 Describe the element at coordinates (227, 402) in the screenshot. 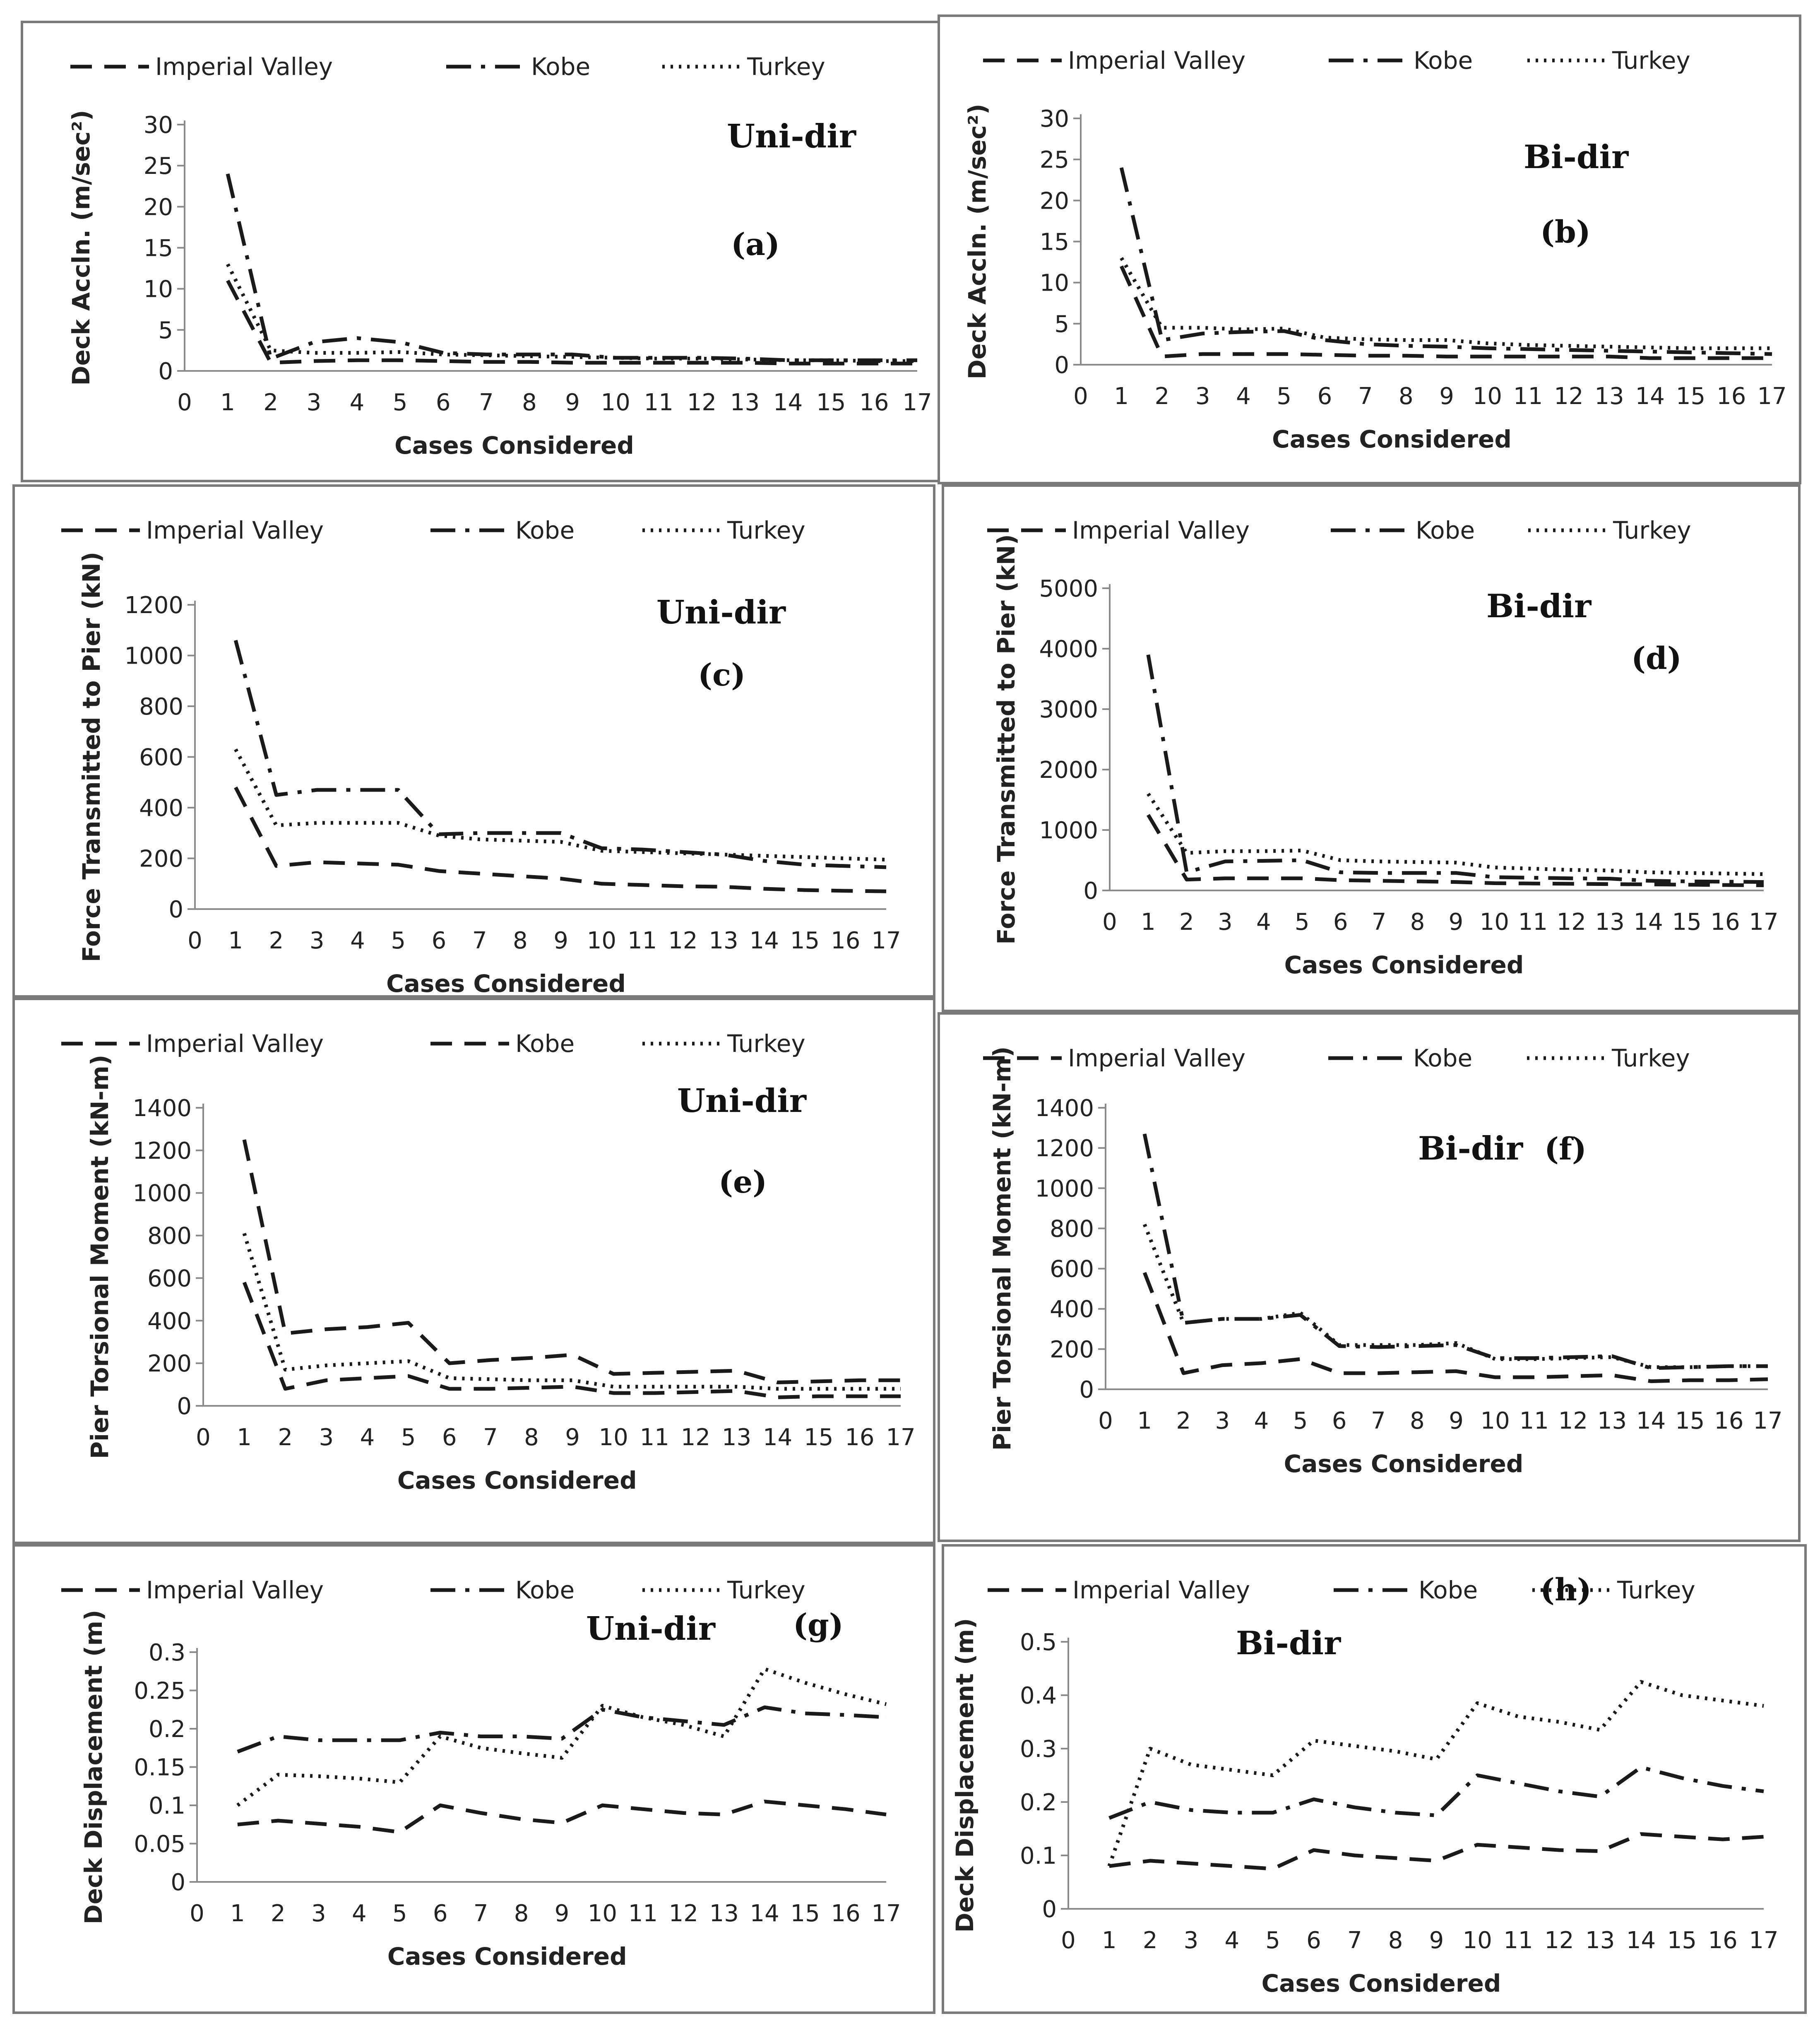

I see `x-tick-label-a-1: 1` at that location.